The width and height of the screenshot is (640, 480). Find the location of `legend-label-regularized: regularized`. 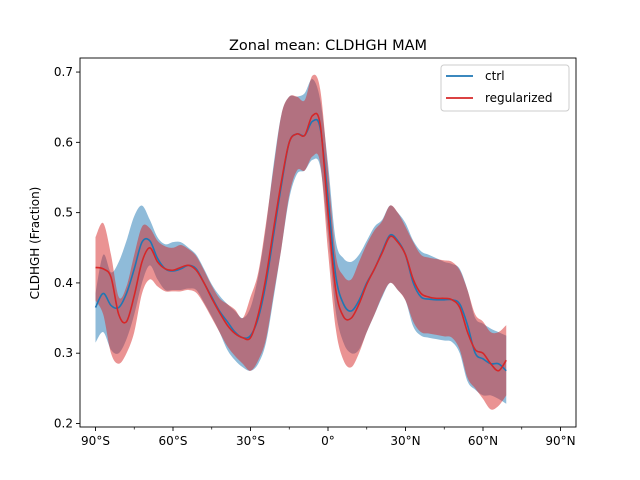

legend-label-regularized: regularized is located at coordinates (519, 98).